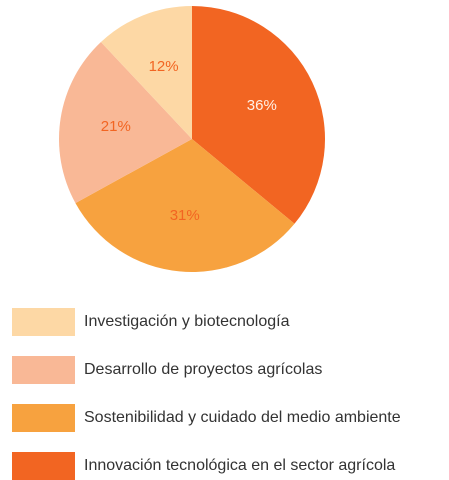 This screenshot has width=449, height=480. Describe the element at coordinates (116, 126) in the screenshot. I see `value-label: 21%` at that location.